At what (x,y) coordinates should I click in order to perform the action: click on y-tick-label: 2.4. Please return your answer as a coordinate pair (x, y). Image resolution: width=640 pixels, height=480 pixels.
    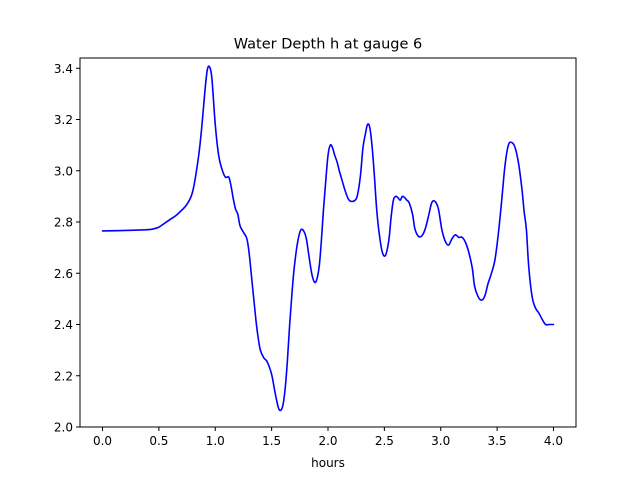
    Looking at the image, I should click on (63, 325).